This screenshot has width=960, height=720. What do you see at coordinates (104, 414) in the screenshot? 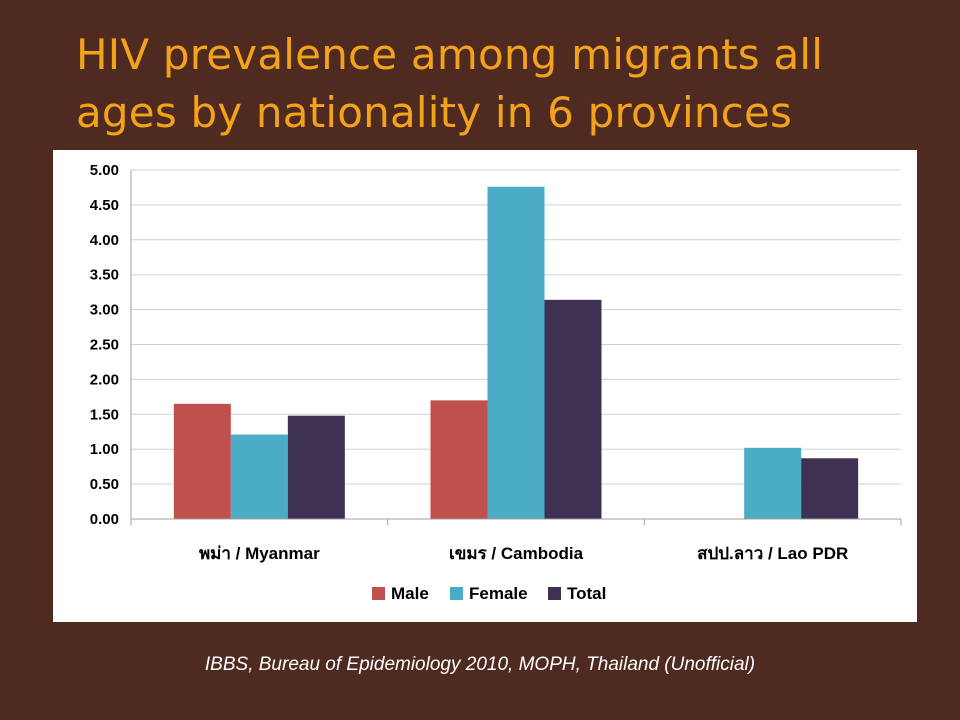
I see `y-tick-label: 1.50` at bounding box center [104, 414].